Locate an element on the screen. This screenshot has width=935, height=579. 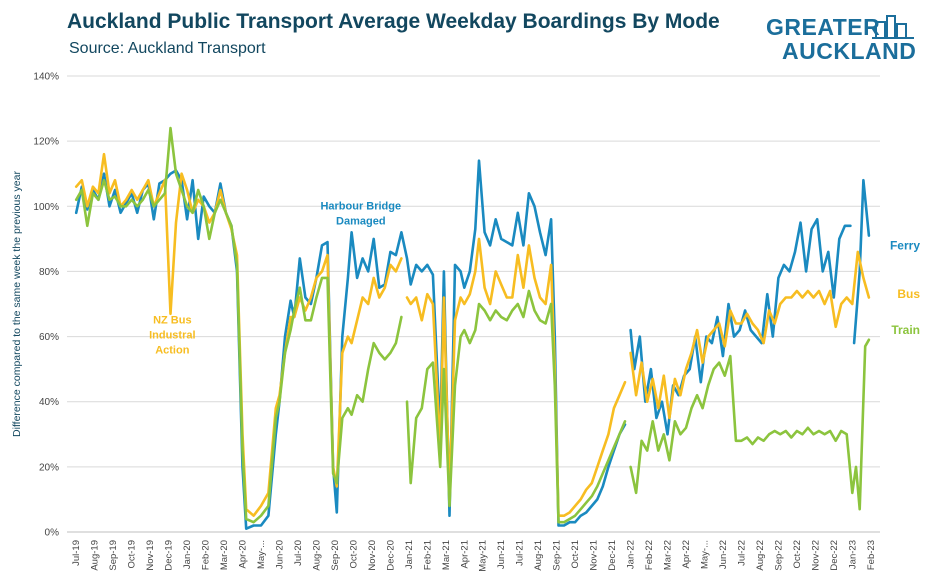
x-tick-label: Nov-21 is located at coordinates (594, 555).